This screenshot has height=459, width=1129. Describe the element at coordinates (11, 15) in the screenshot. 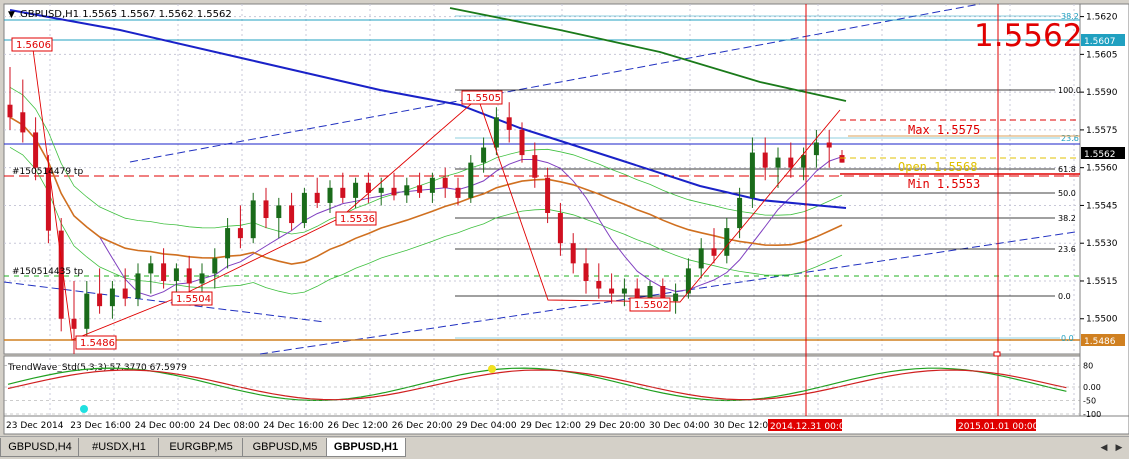

I see `header-dropdown-icon: ▼` at that location.